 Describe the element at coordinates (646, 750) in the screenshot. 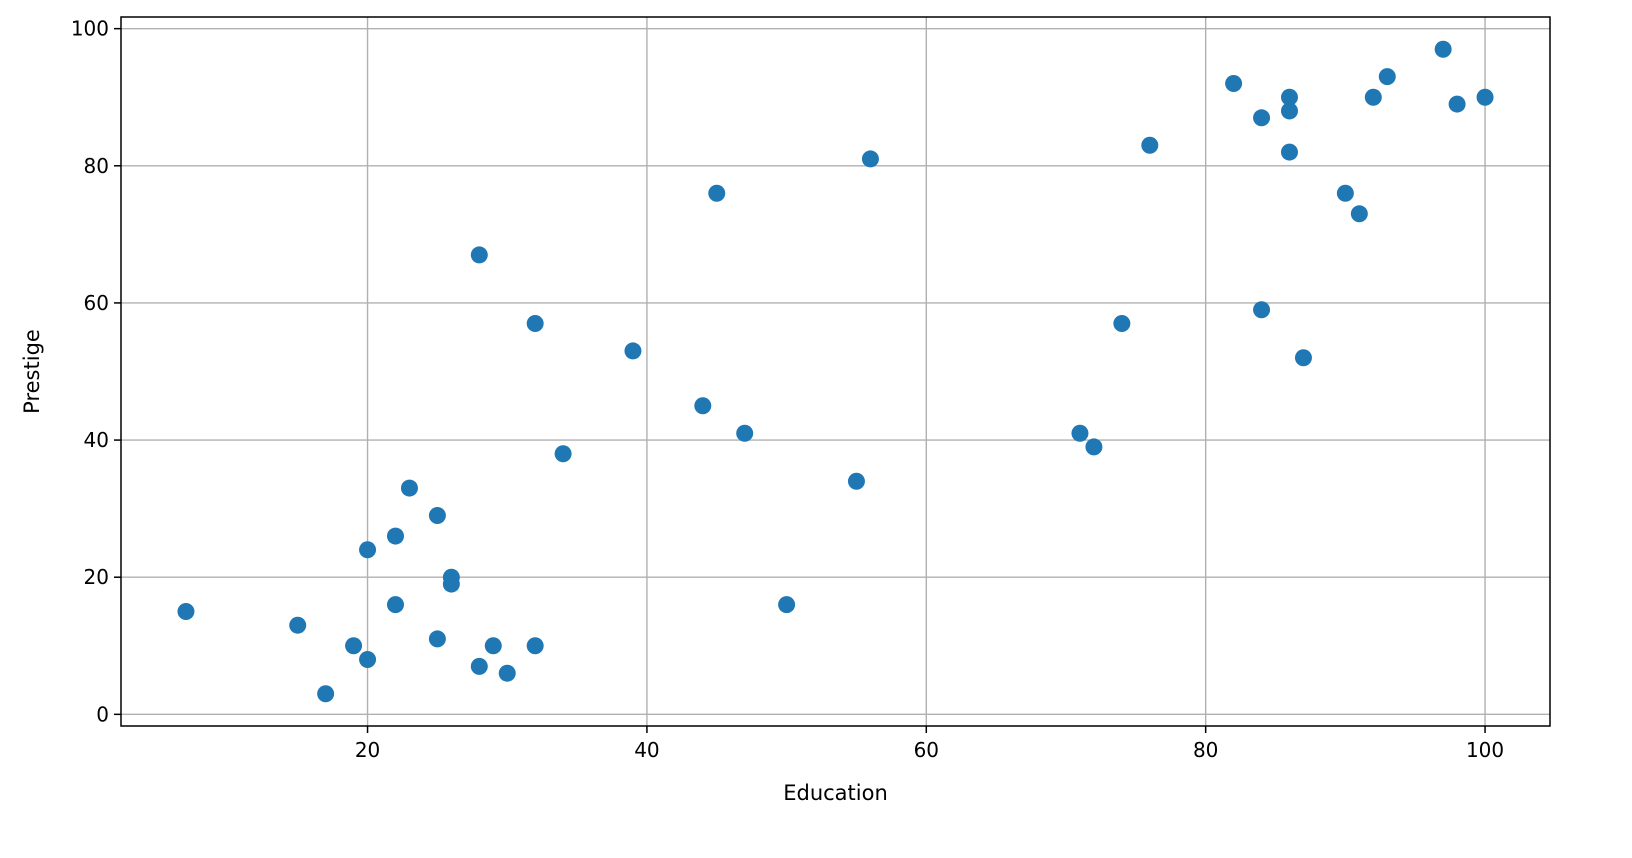

I see `x-tick-label: 40` at that location.